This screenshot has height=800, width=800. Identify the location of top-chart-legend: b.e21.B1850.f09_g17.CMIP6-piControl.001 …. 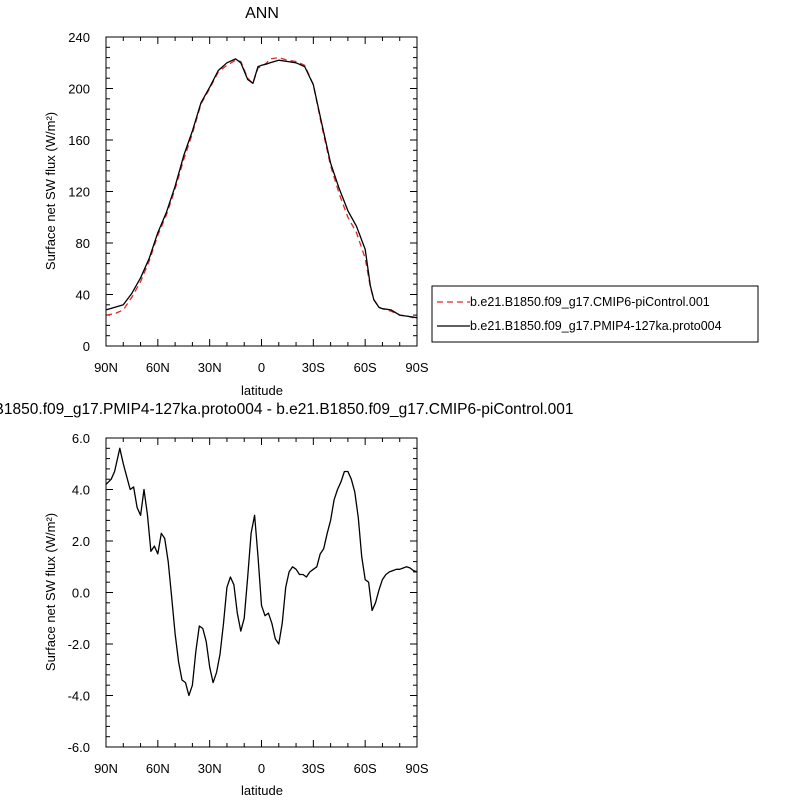
(595, 314).